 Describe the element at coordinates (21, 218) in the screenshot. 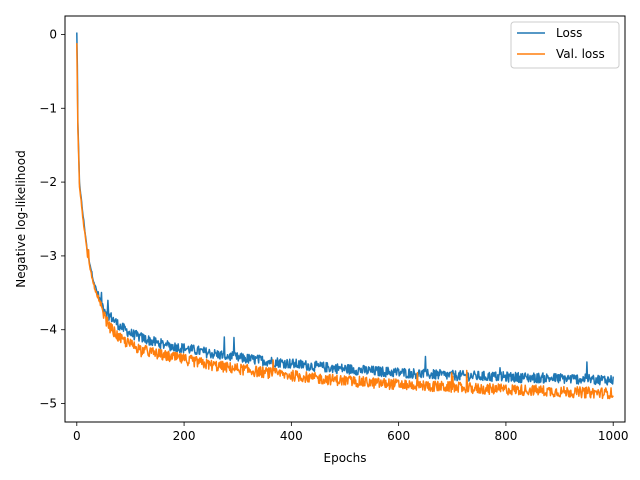

I see `y-axis-label: Negative log-likelihood` at that location.